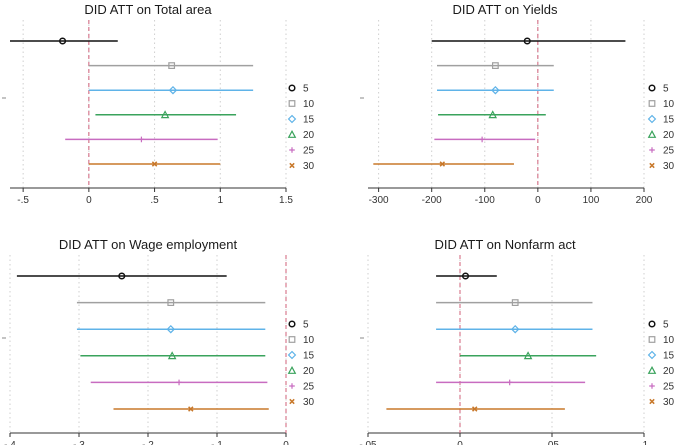  Describe the element at coordinates (432, 200) in the screenshot. I see `x-tick-label: -200` at that location.